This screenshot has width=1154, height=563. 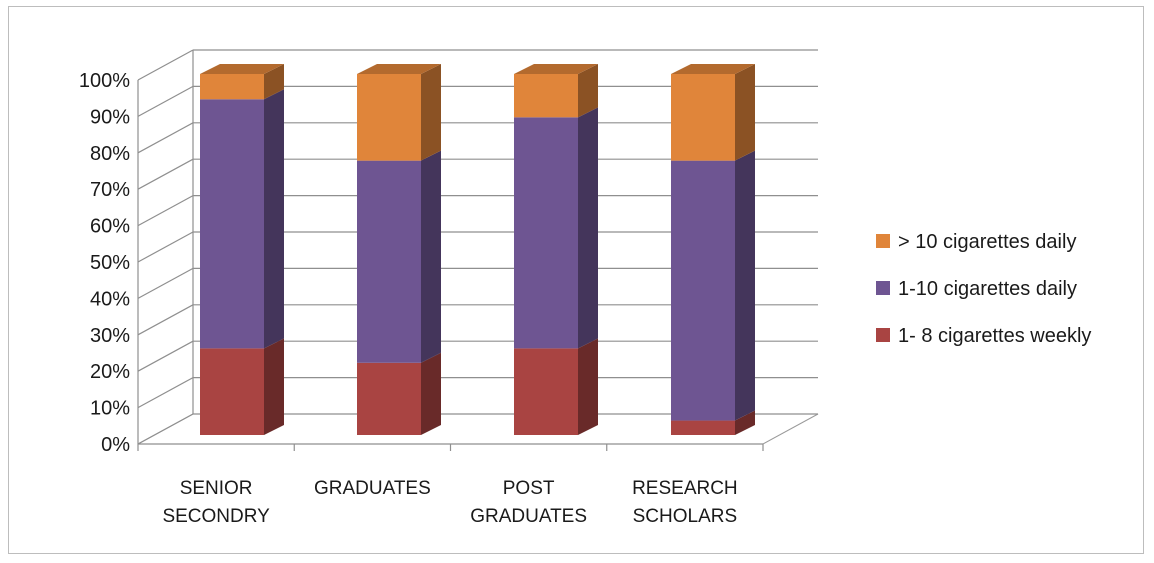 I want to click on legend-label: 1-10 cigarettes daily, so click(x=987, y=289).